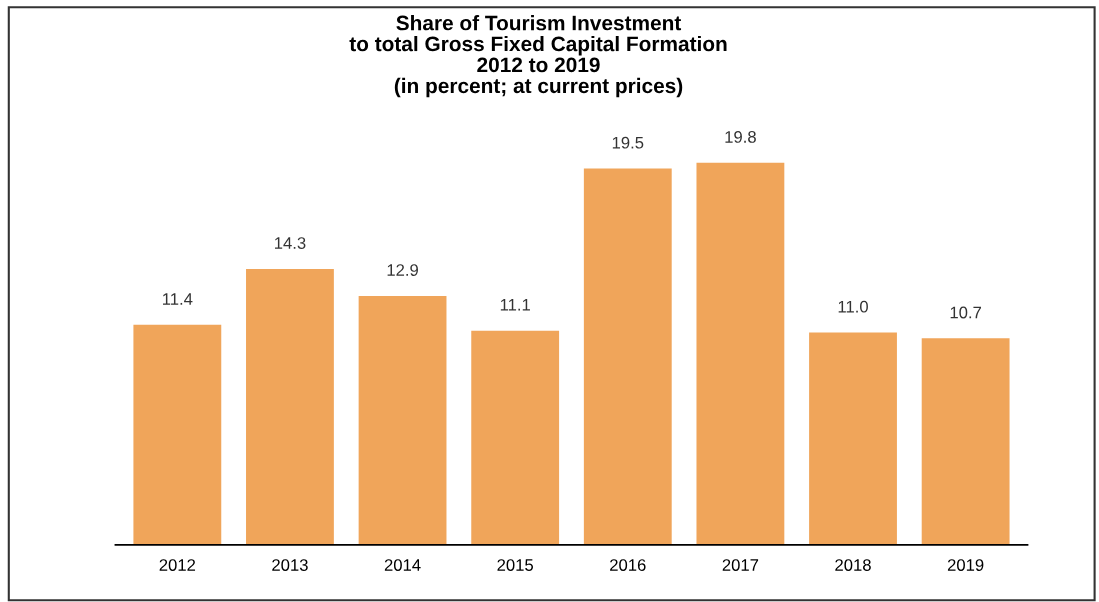  I want to click on x-tick-label: 2017, so click(740, 565).